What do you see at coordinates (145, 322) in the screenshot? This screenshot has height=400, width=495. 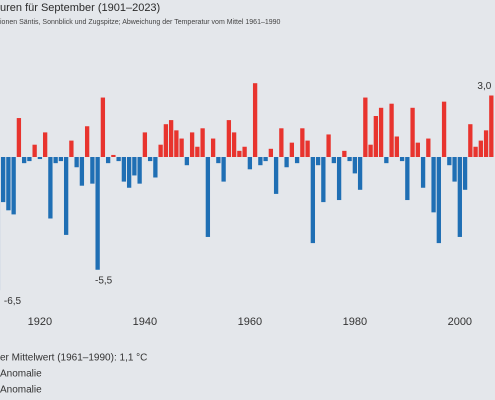 I see `x-tick-label: 1940` at bounding box center [145, 322].